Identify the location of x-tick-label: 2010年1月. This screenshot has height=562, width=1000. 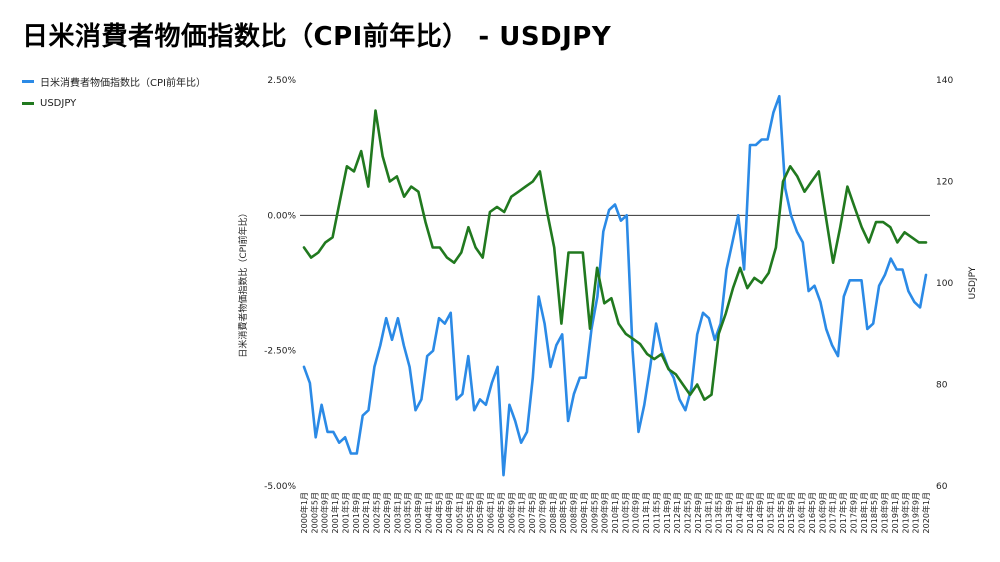
(615, 512).